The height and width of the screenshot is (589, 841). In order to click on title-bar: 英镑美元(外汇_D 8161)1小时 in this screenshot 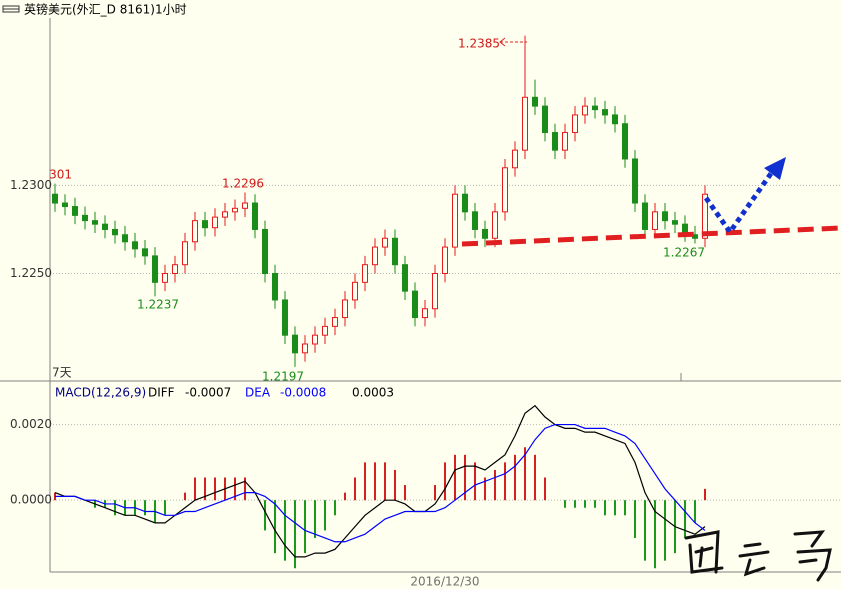, I will do `click(94, 9)`.